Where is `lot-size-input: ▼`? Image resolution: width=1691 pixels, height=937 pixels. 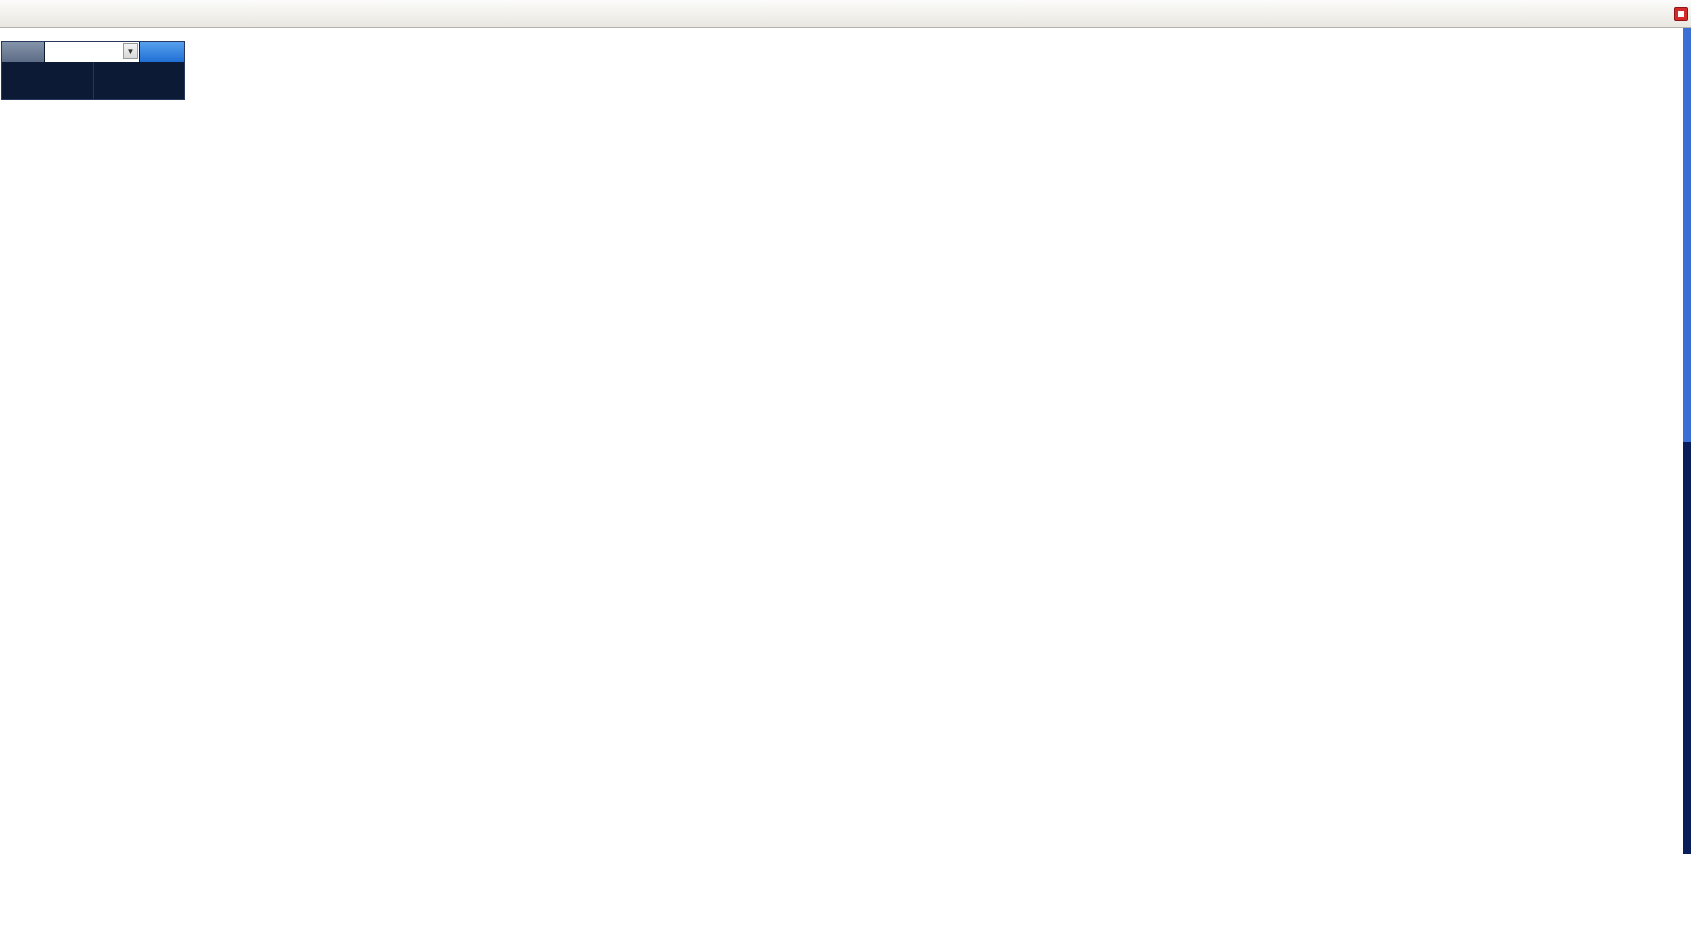 lot-size-input: ▼ is located at coordinates (92, 52).